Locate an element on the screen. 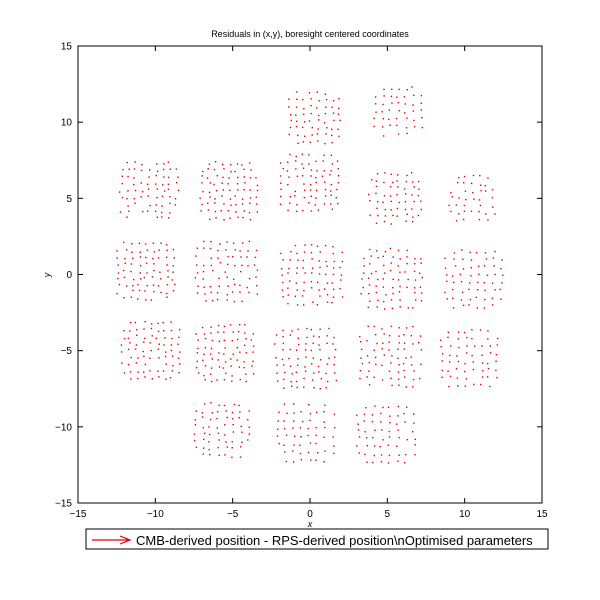 This screenshot has width=600, height=600. x-tick-label: −15 is located at coordinates (78, 514).